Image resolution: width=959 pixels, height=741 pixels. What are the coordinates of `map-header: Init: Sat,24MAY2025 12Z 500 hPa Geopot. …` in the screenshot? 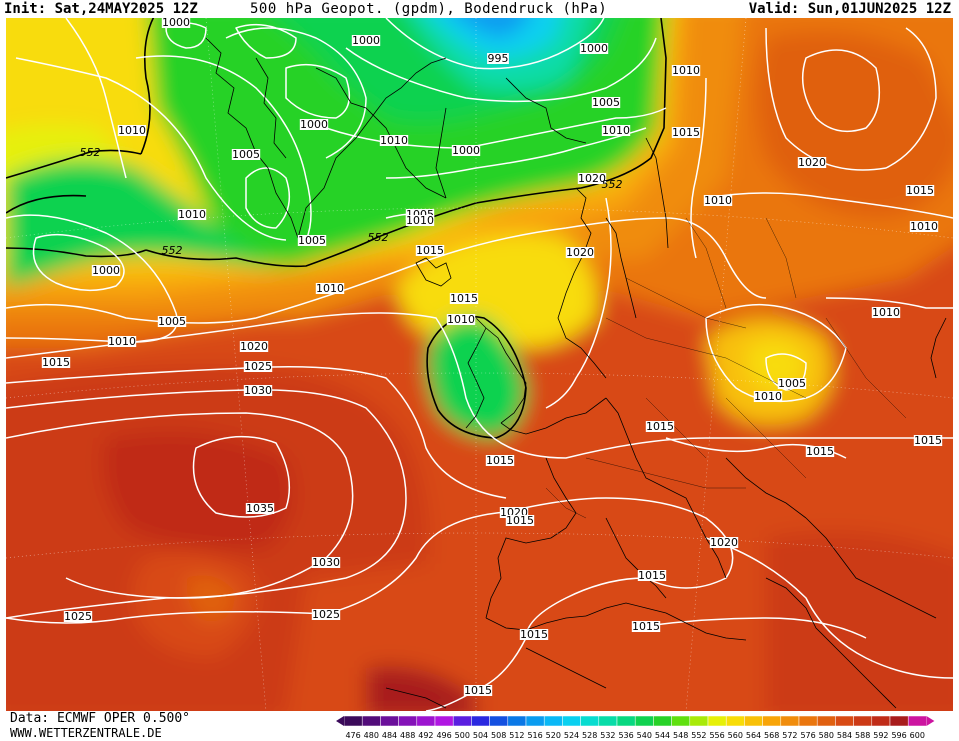 It's located at (479, 9).